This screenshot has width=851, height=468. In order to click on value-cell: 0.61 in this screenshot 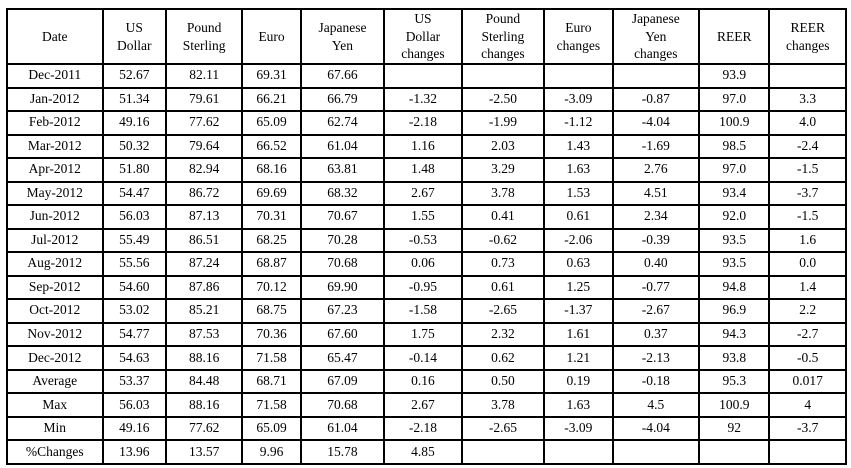, I will do `click(503, 287)`.